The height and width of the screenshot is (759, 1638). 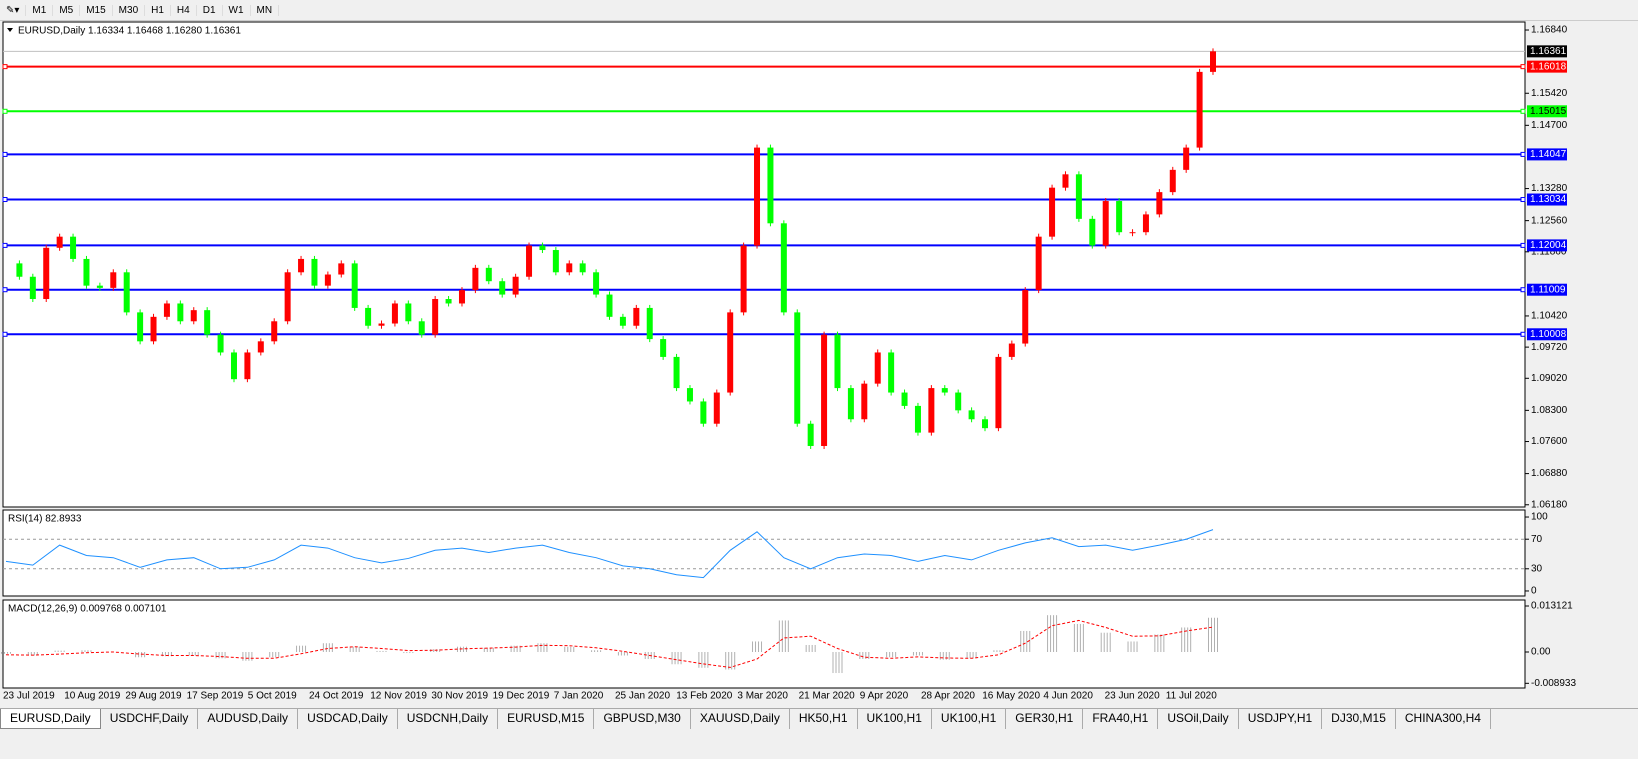 I want to click on level-label: 1.15015, so click(x=1548, y=111).